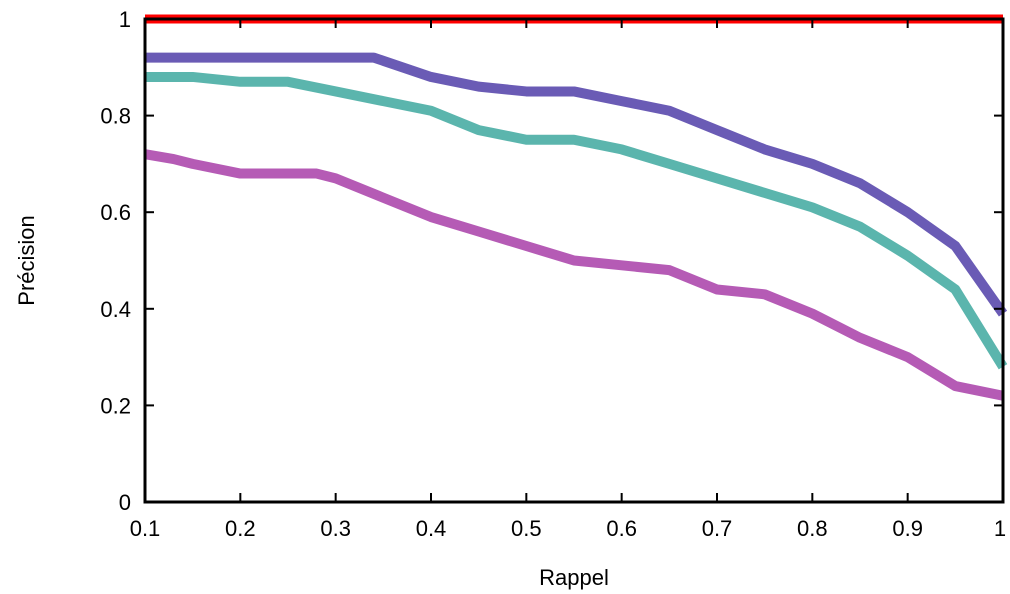  Describe the element at coordinates (717, 528) in the screenshot. I see `x-tick-label: 0.7` at that location.